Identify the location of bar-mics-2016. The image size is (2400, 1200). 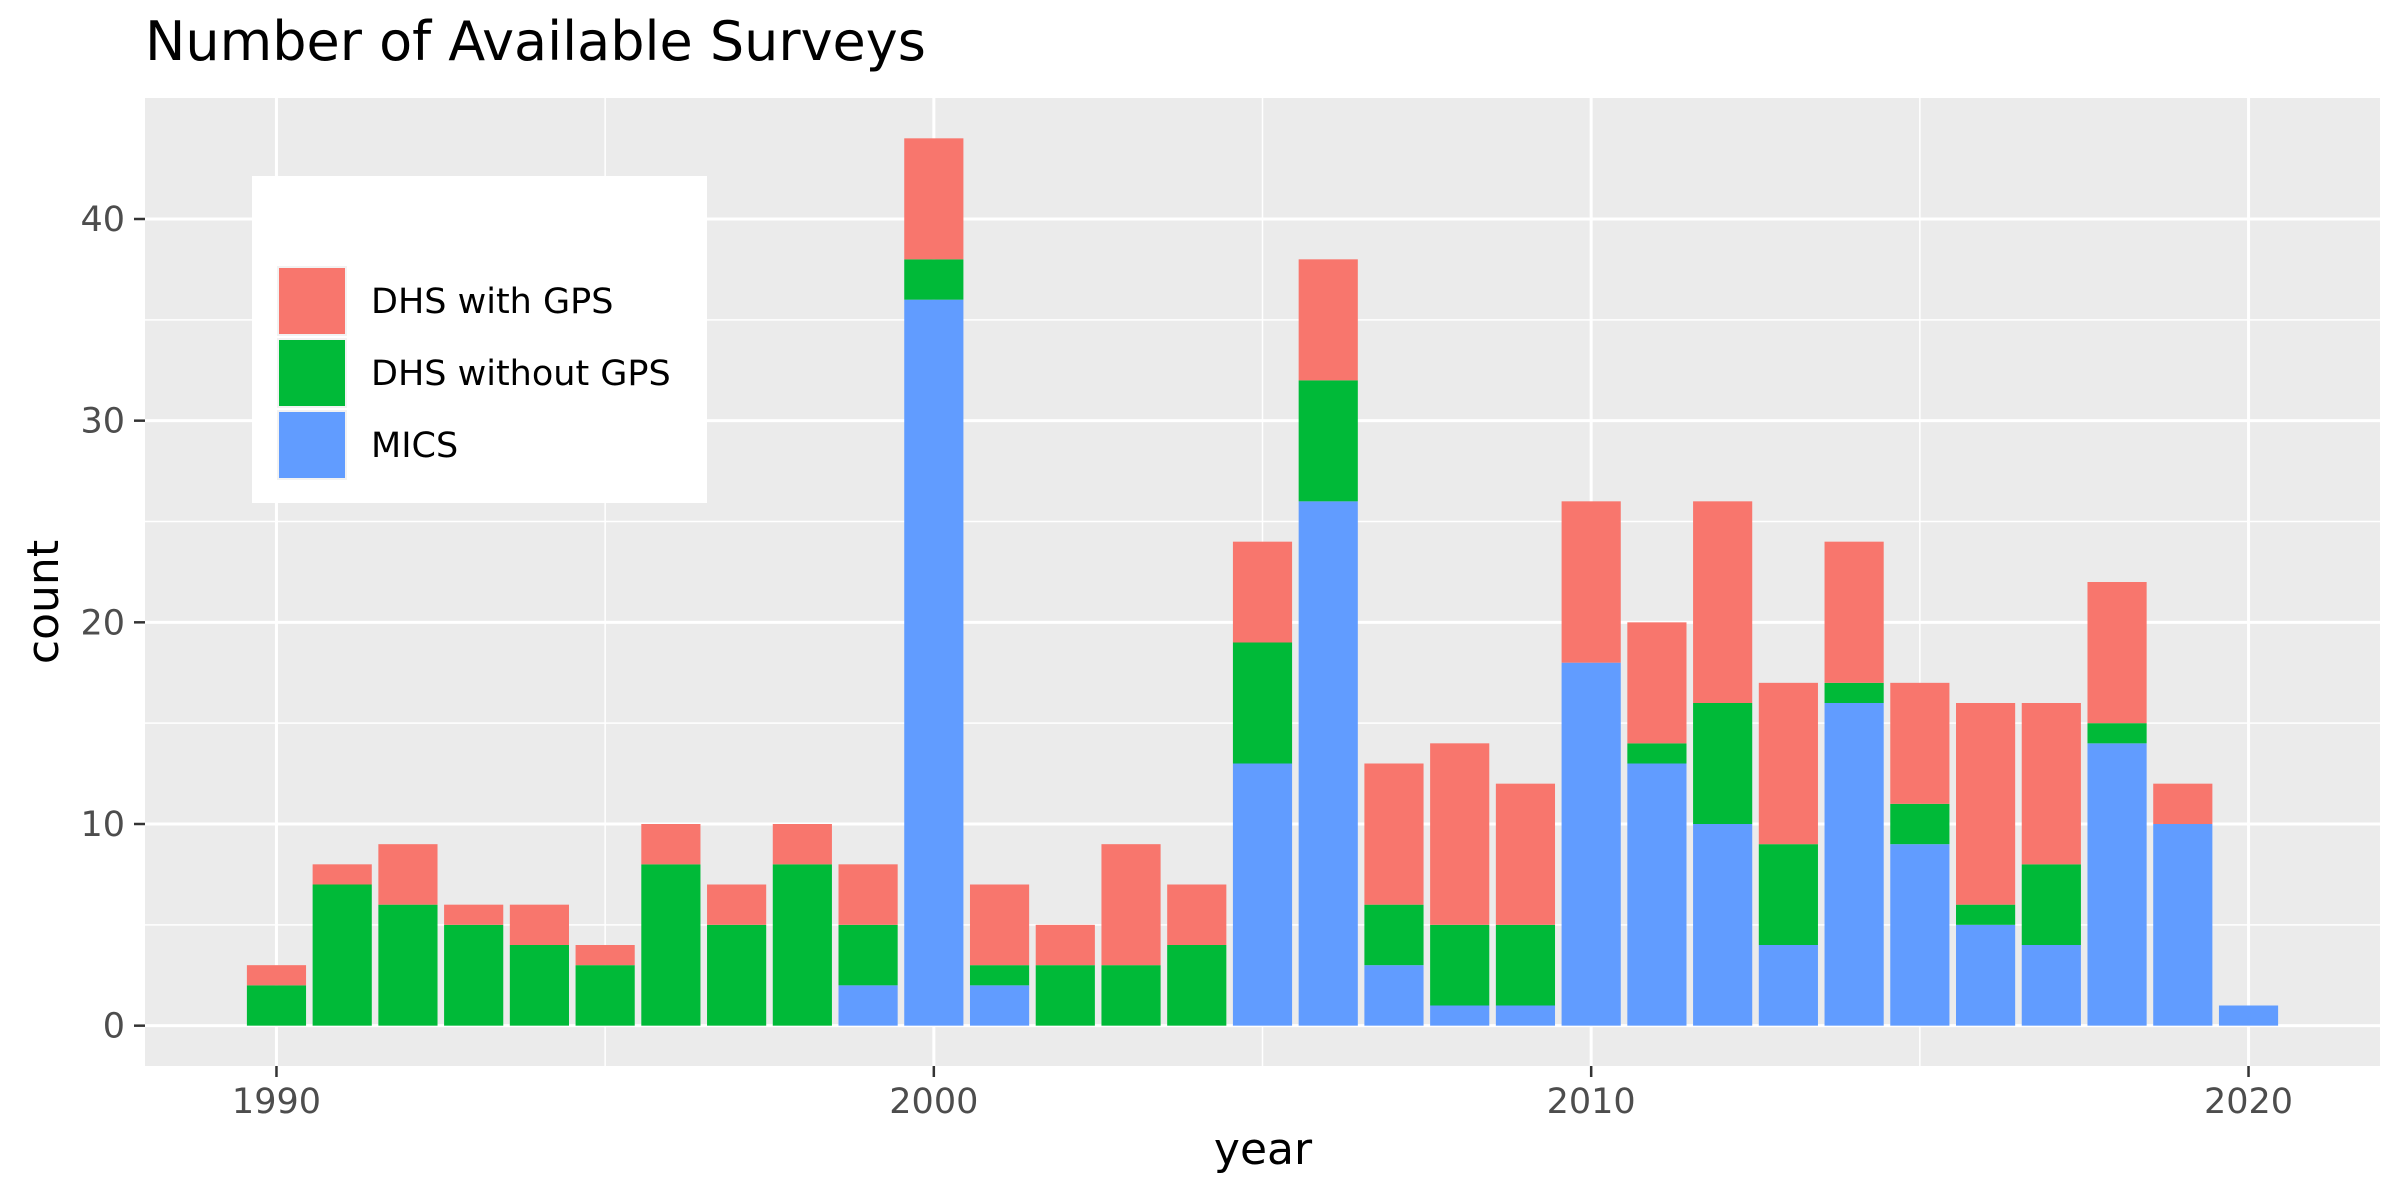
(1986, 975).